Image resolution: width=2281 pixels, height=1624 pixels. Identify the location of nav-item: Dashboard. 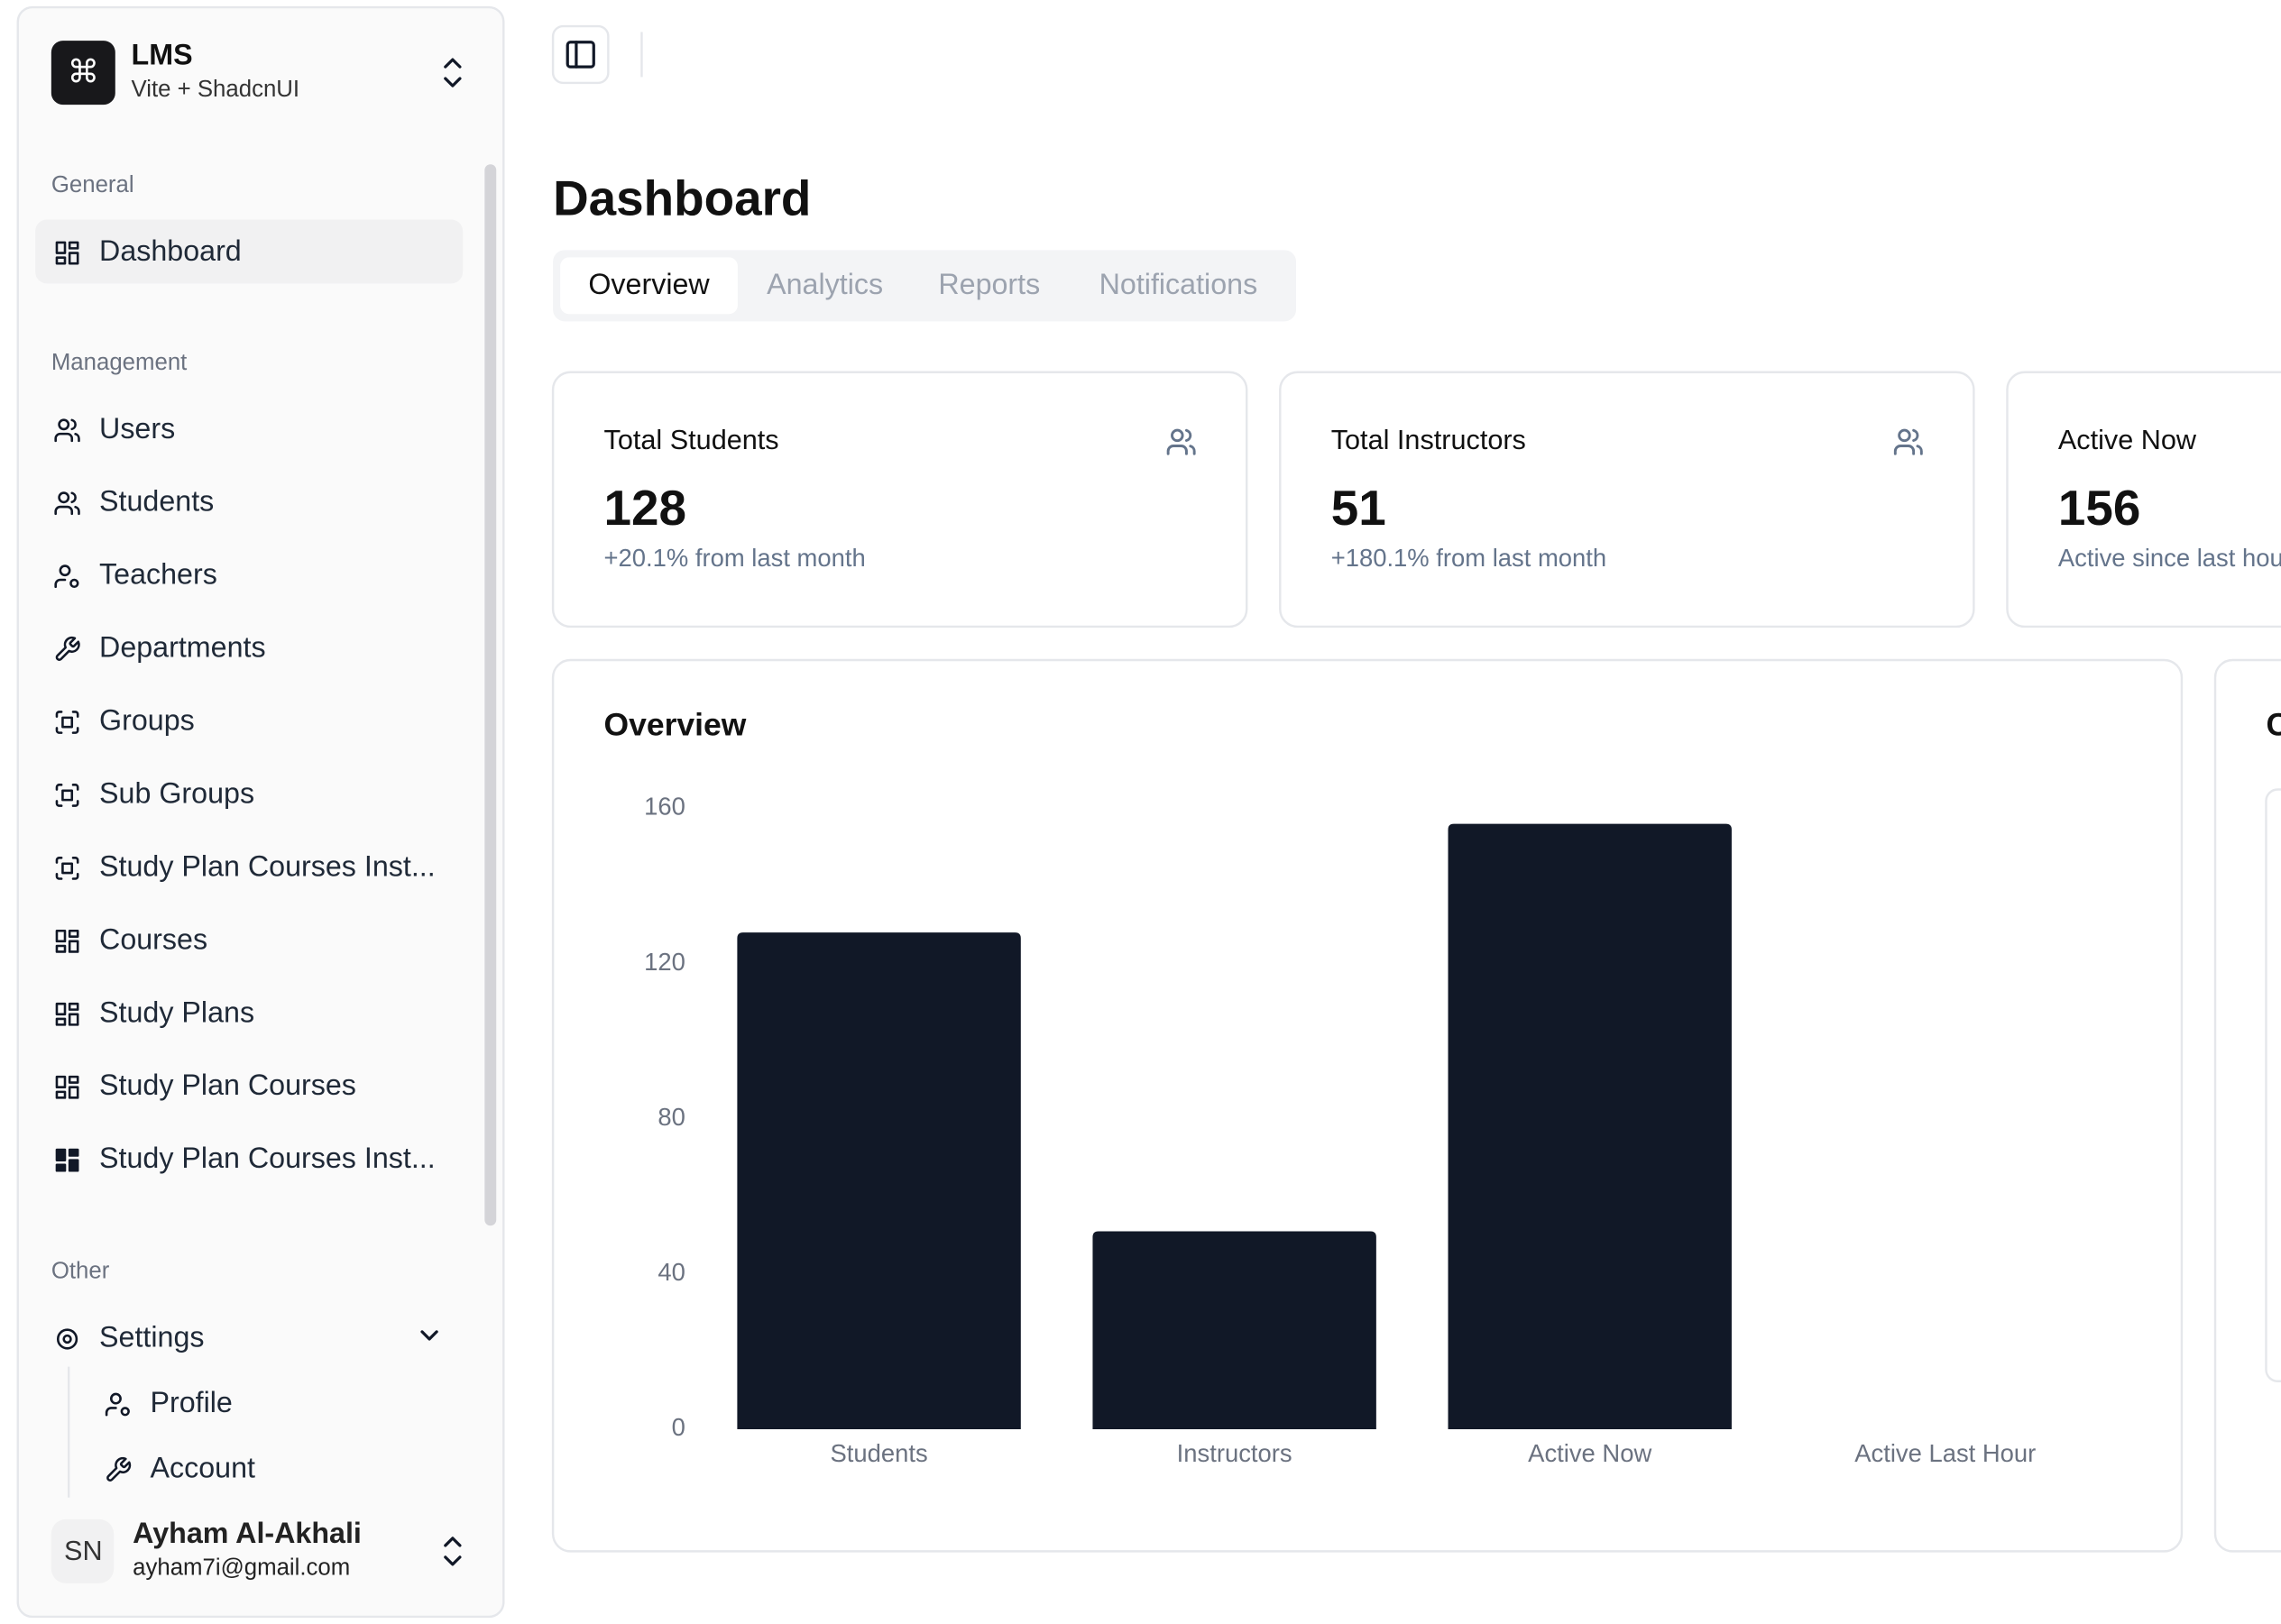
(170, 251).